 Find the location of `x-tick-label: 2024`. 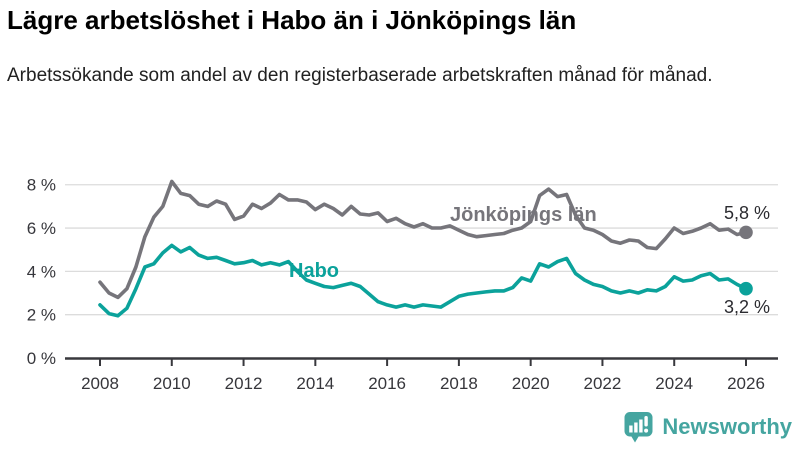

x-tick-label: 2024 is located at coordinates (674, 383).